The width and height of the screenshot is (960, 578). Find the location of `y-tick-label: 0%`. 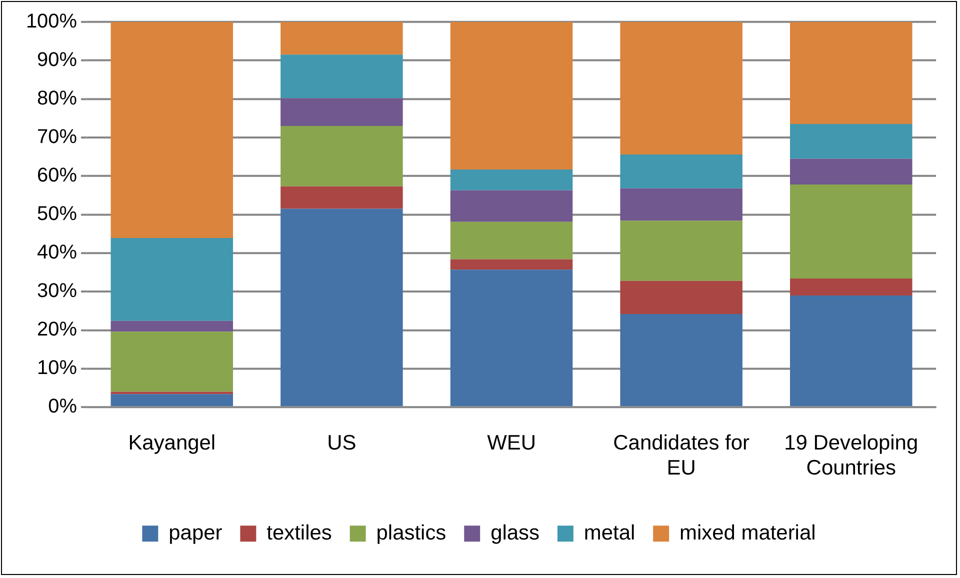

y-tick-label: 0% is located at coordinates (63, 407).